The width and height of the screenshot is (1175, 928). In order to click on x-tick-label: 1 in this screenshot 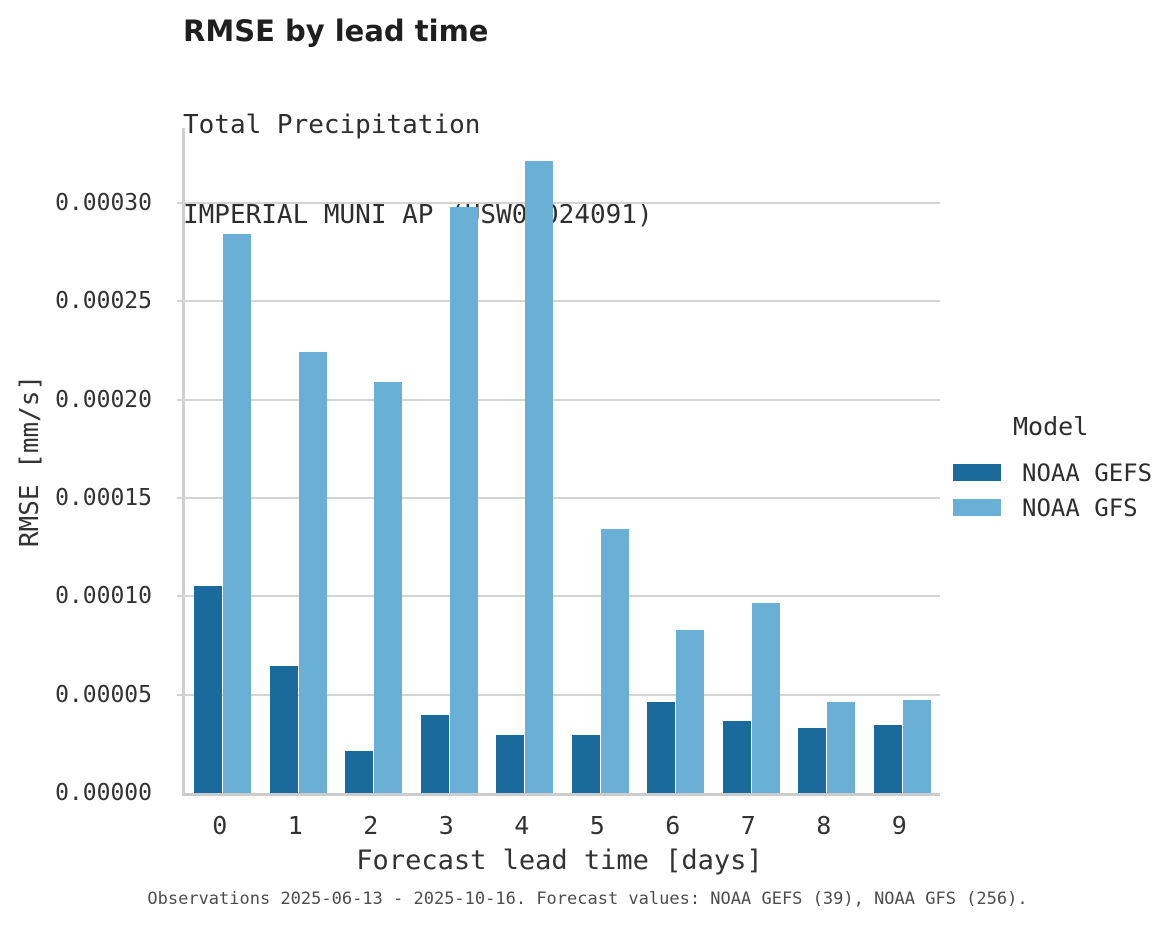, I will do `click(295, 825)`.